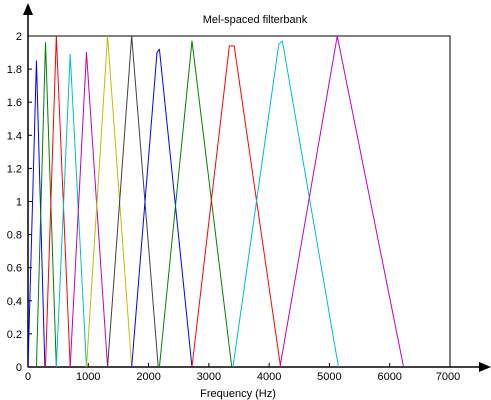 This screenshot has height=400, width=491. I want to click on x-tick-label: 0, so click(28, 377).